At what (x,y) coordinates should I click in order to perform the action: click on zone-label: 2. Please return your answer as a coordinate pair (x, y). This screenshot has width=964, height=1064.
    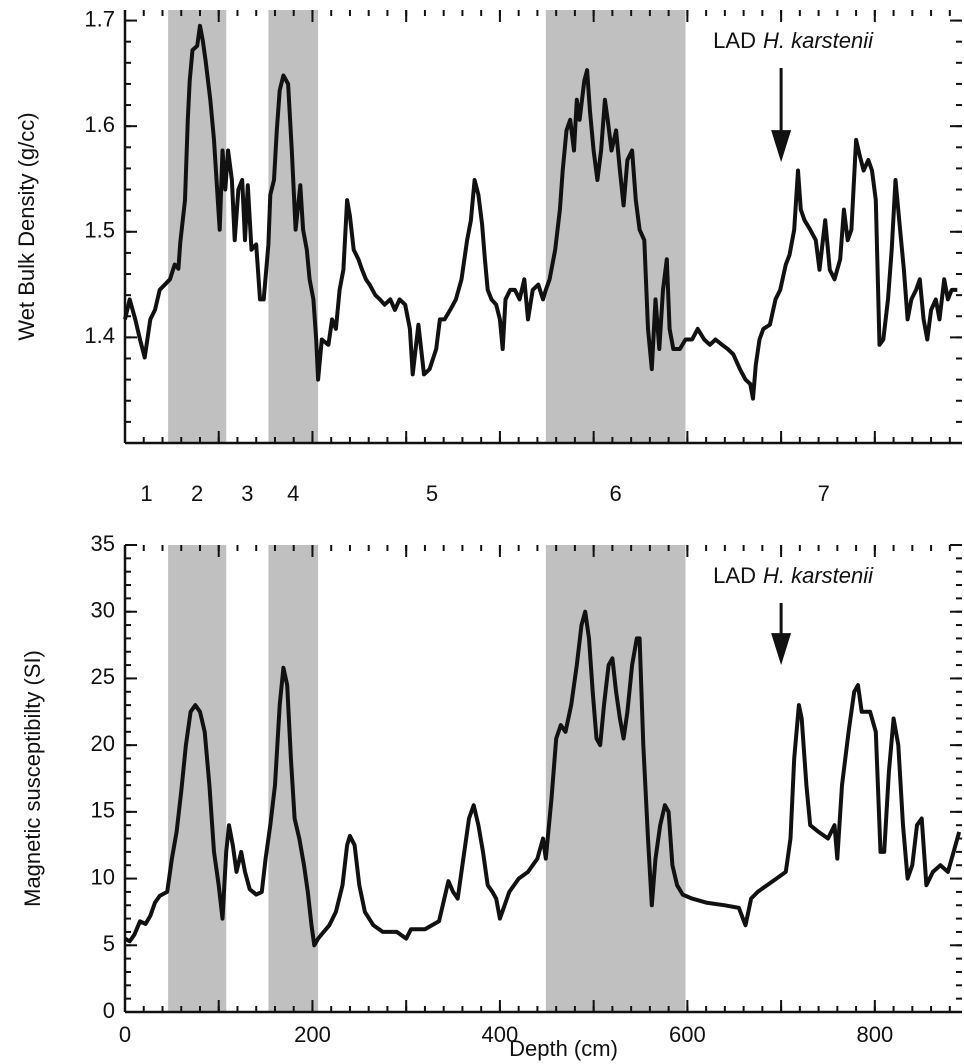
    Looking at the image, I should click on (197, 493).